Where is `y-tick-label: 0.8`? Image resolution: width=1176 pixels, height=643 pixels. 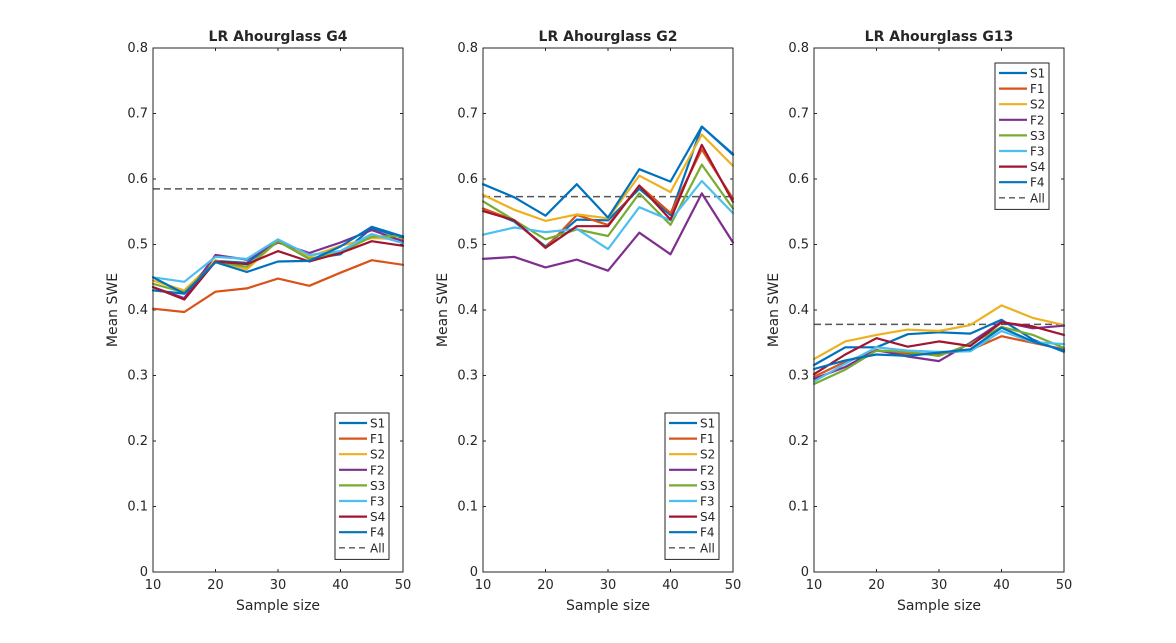
y-tick-label: 0.8 is located at coordinates (798, 48).